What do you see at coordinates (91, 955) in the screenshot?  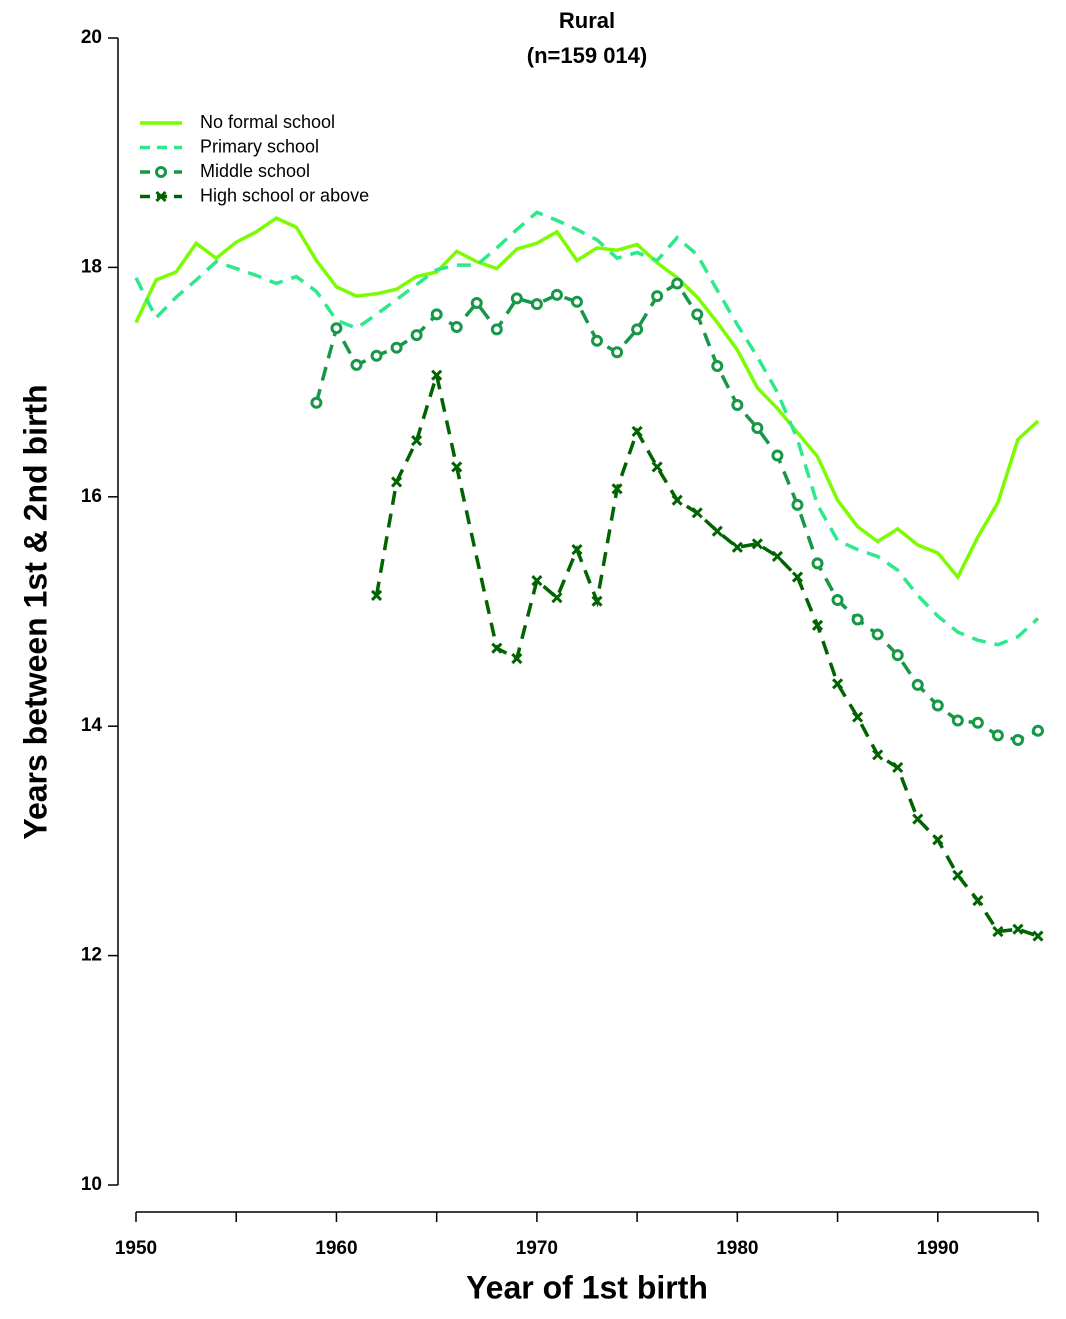 I see `y-tick-label: 12` at bounding box center [91, 955].